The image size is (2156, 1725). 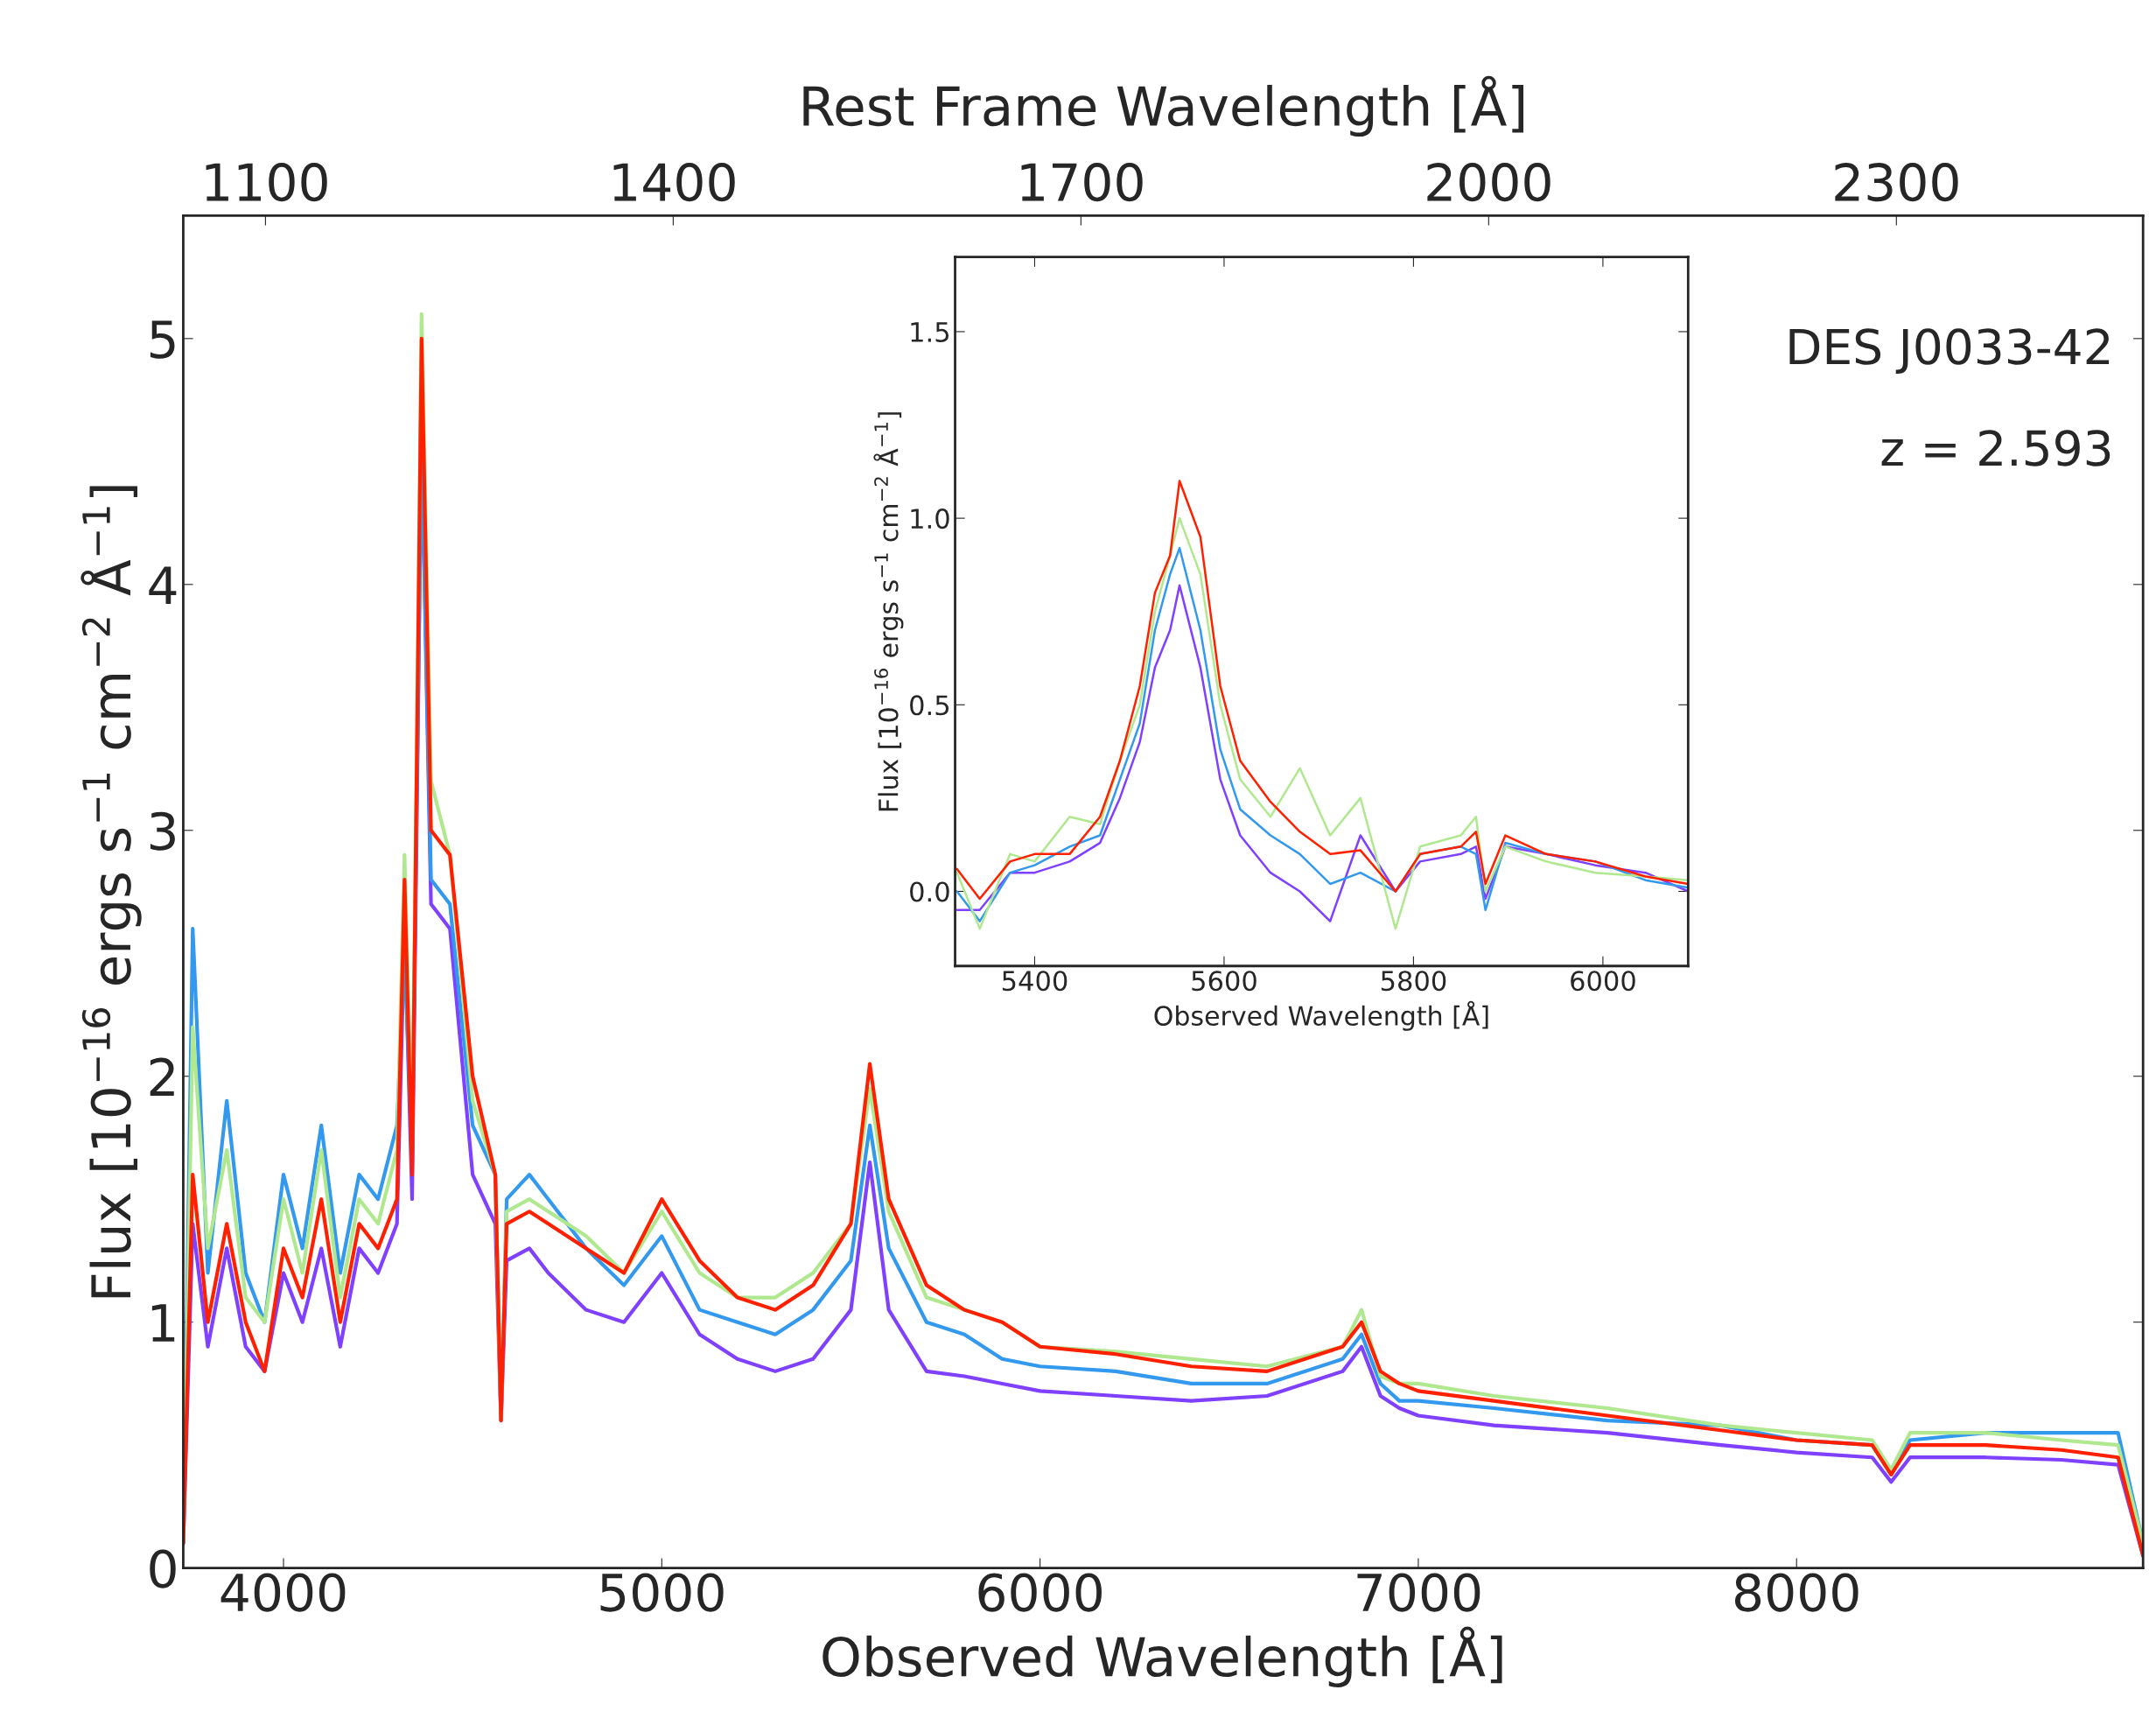 I want to click on annotation: z = 2.593, so click(x=1995, y=448).